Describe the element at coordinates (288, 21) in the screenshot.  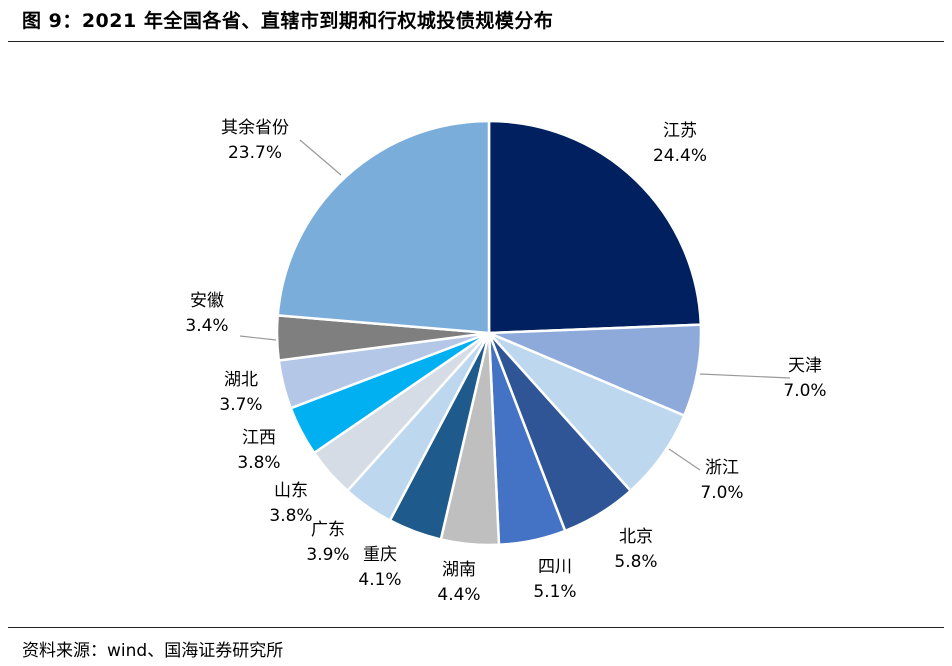
I see `chart-title: 图 9：2021 年全国各省、直辖市到期和行权城投债规模分布` at that location.